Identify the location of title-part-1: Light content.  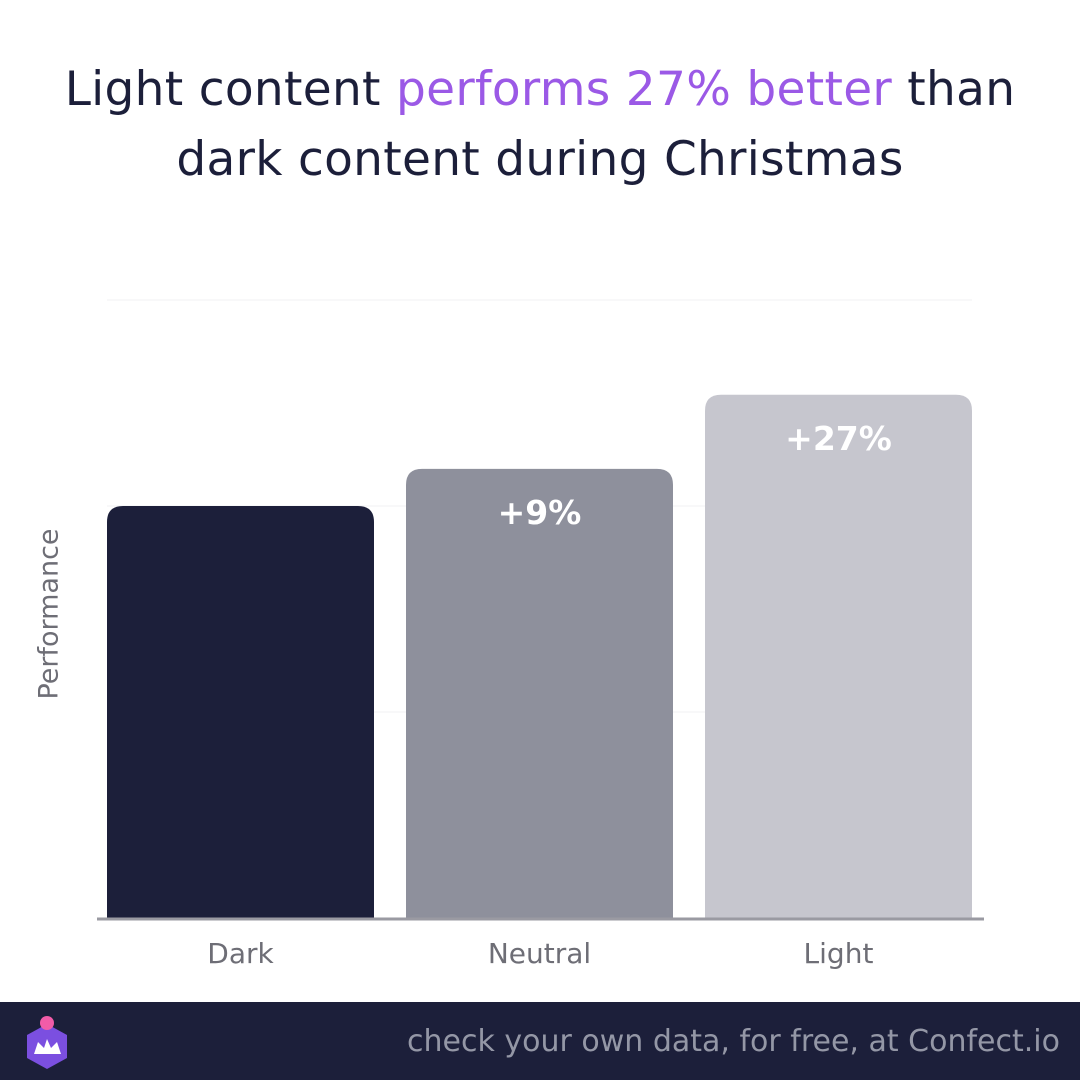
(230, 89).